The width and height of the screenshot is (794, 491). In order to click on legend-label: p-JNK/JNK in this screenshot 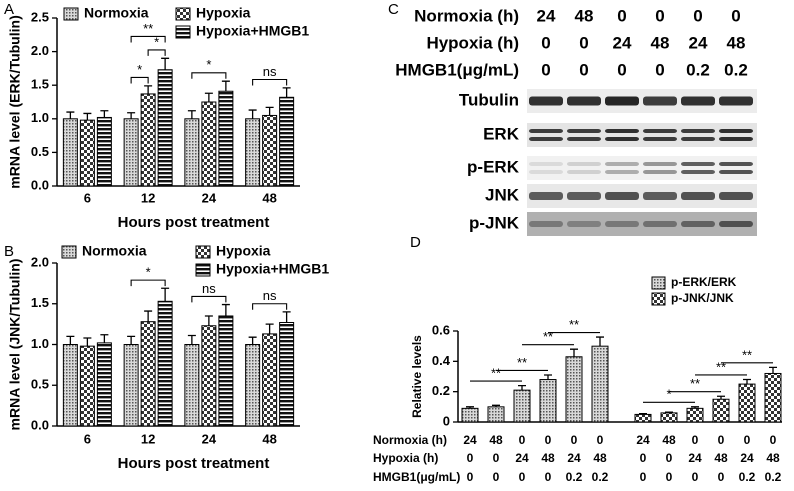, I will do `click(702, 298)`.